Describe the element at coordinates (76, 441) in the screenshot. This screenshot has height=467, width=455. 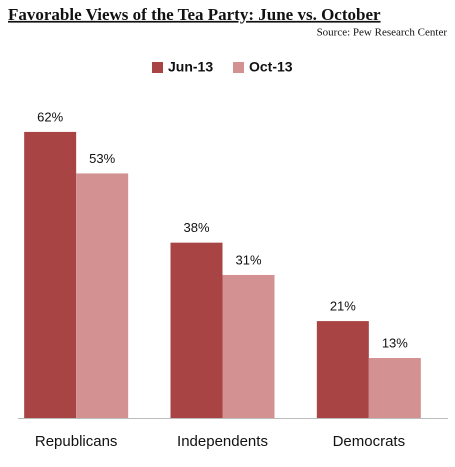
I see `x-tick-label: Republicans` at that location.